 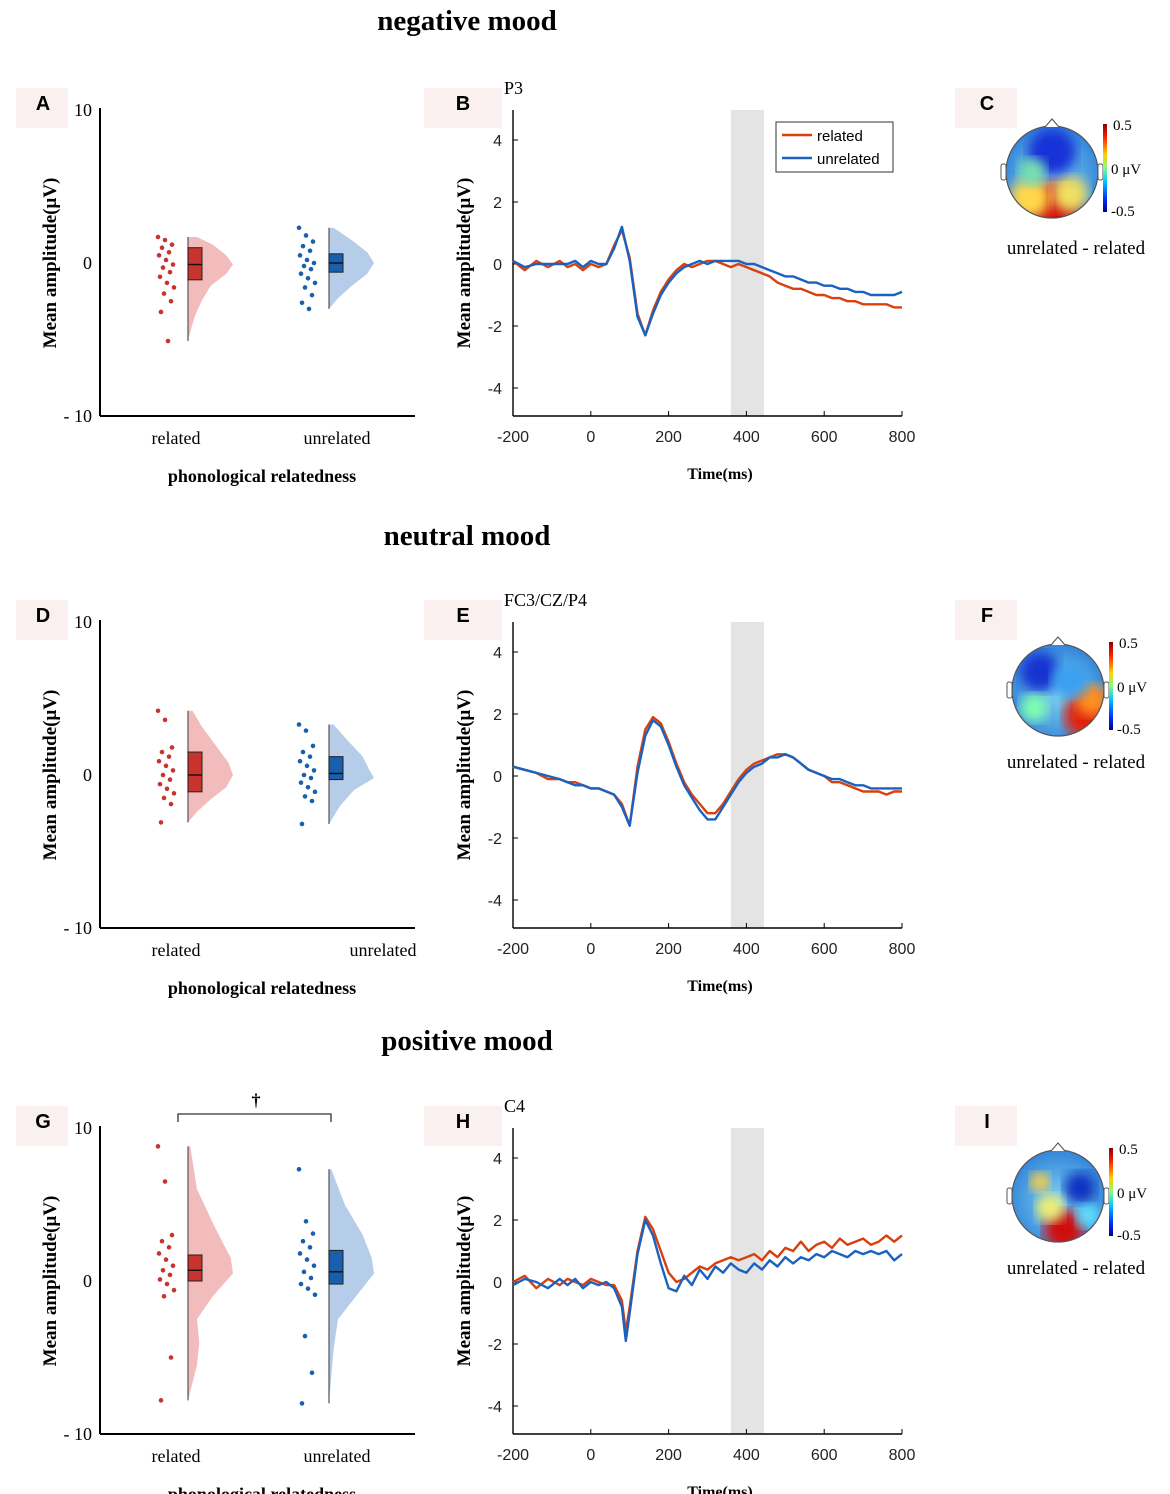 What do you see at coordinates (902, 437) in the screenshot?
I see `x-tick-label: 800` at bounding box center [902, 437].